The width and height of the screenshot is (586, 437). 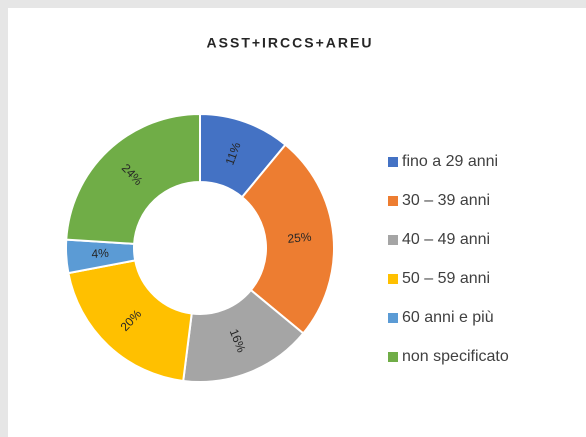 I want to click on legend-label: 60 anni e più, so click(x=448, y=317).